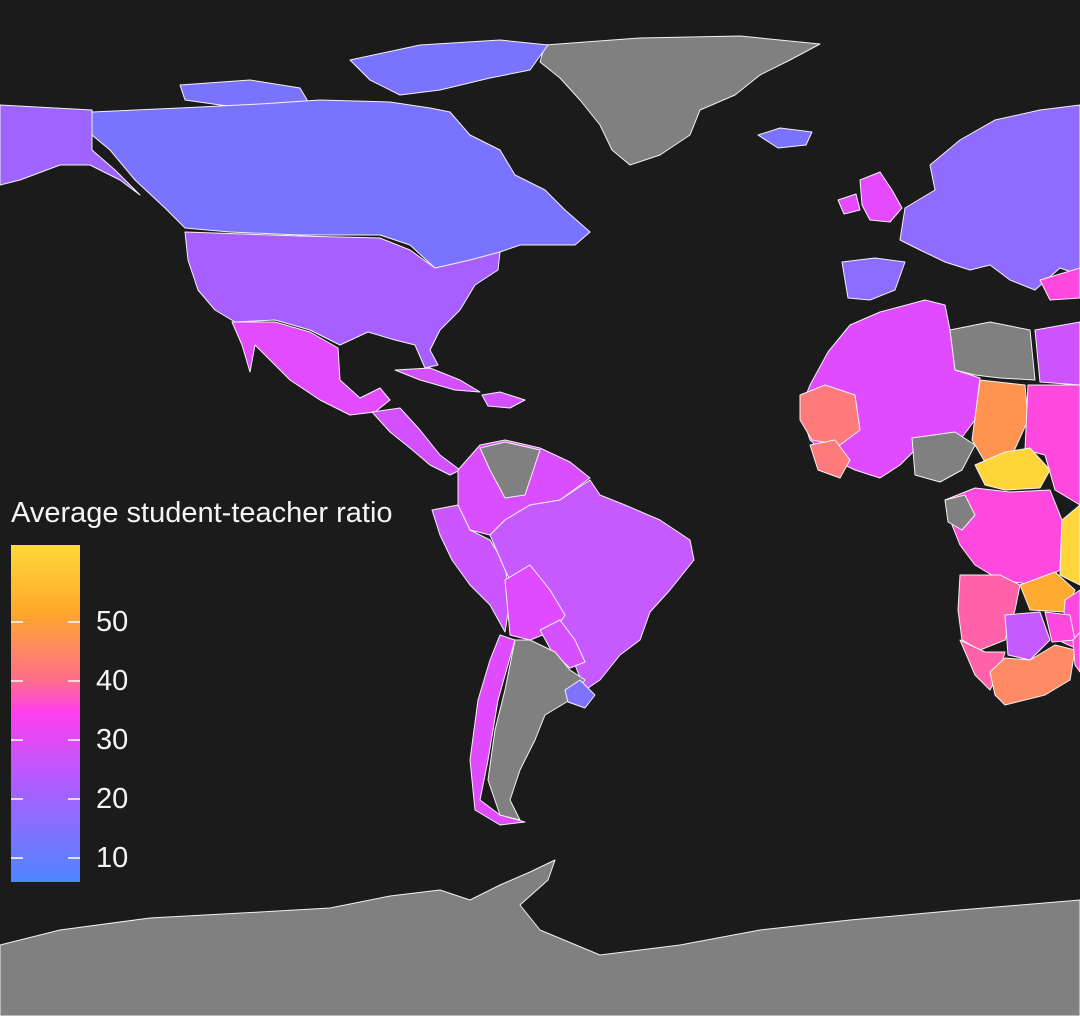 The width and height of the screenshot is (1080, 1016). I want to click on region-uruguay, so click(580, 694).